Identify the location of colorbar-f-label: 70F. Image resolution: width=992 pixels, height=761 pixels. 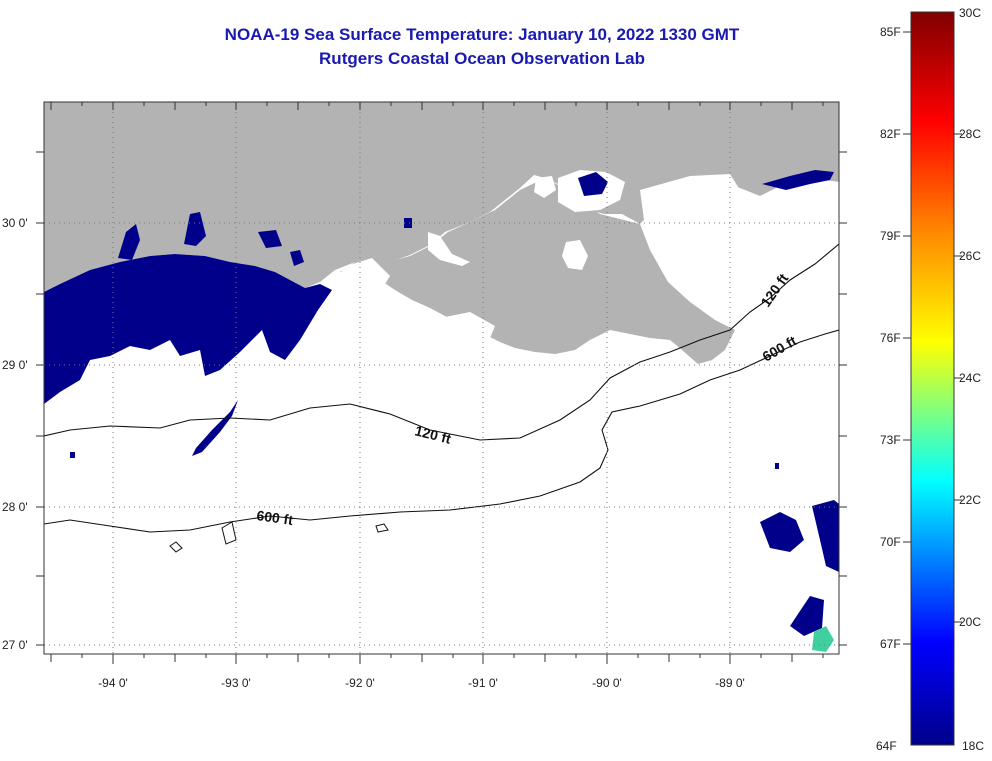
(890, 542).